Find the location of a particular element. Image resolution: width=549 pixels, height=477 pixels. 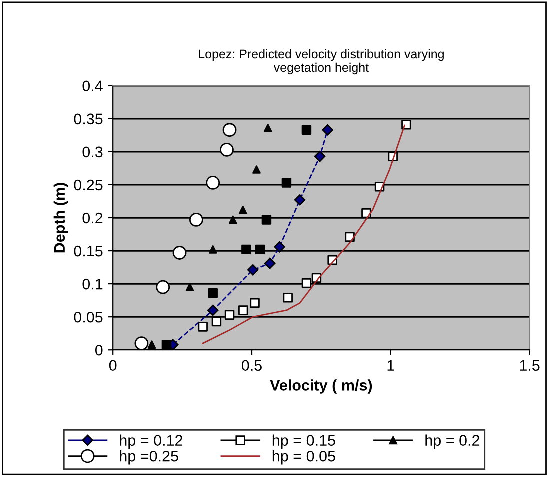

y-tick-label: 0.35 is located at coordinates (88, 119).